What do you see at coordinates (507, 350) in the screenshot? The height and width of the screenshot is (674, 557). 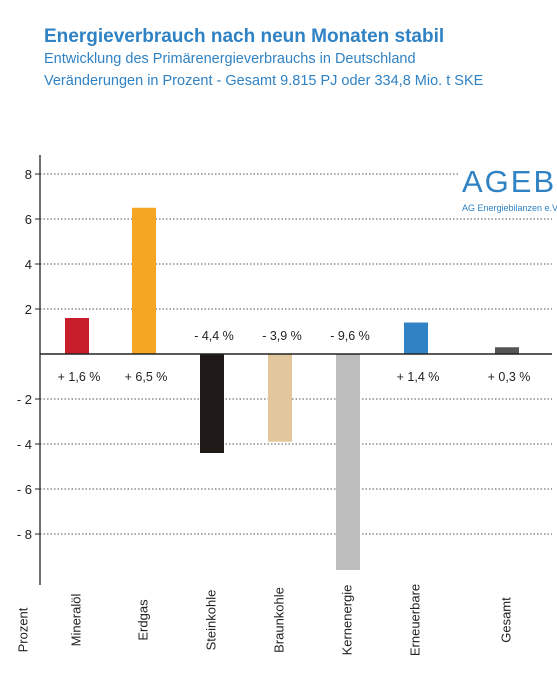 I see `bar-gesamt` at bounding box center [507, 350].